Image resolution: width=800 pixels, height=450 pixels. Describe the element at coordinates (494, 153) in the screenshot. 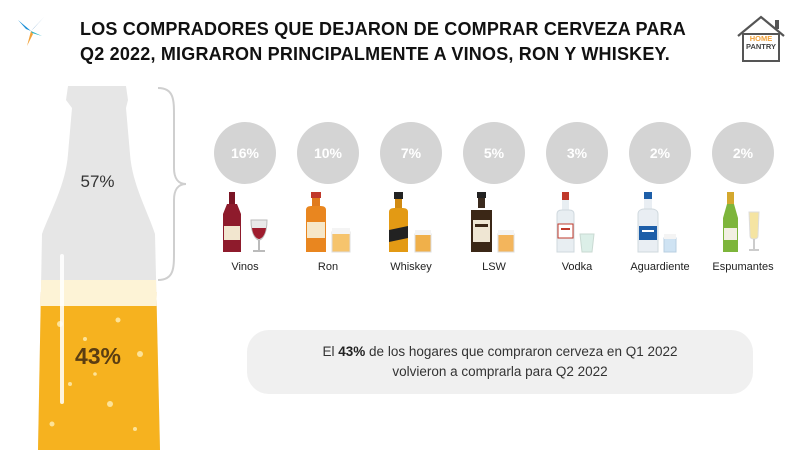

I see `percentage-bubble: 5%` at that location.